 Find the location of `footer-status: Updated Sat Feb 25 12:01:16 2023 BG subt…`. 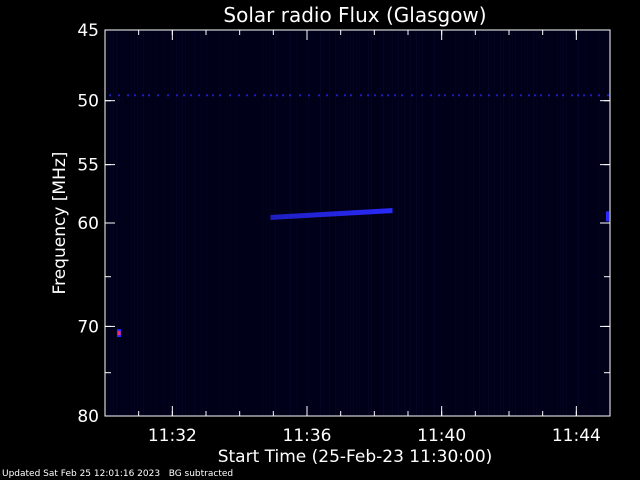

footer-status: Updated Sat Feb 25 12:01:16 2023 BG subt… is located at coordinates (117, 474).